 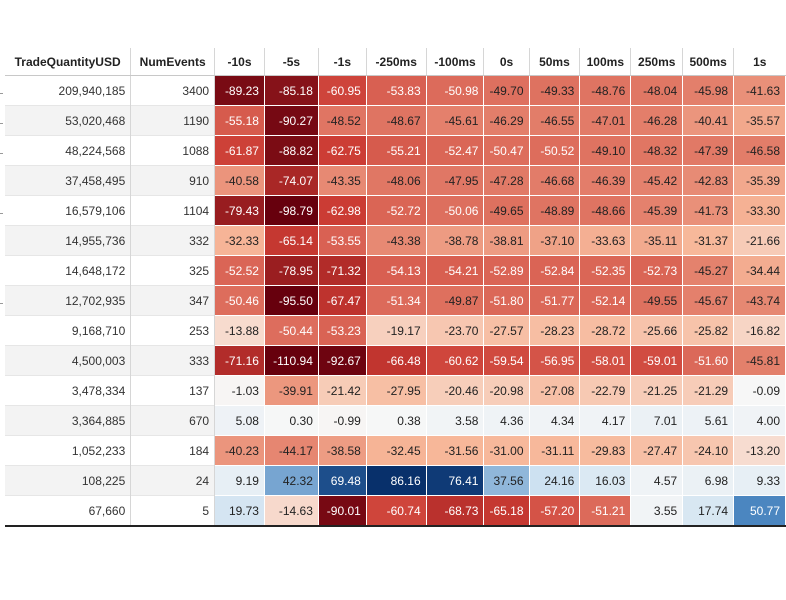 I want to click on heatmap-cell: -46.55, so click(x=555, y=120).